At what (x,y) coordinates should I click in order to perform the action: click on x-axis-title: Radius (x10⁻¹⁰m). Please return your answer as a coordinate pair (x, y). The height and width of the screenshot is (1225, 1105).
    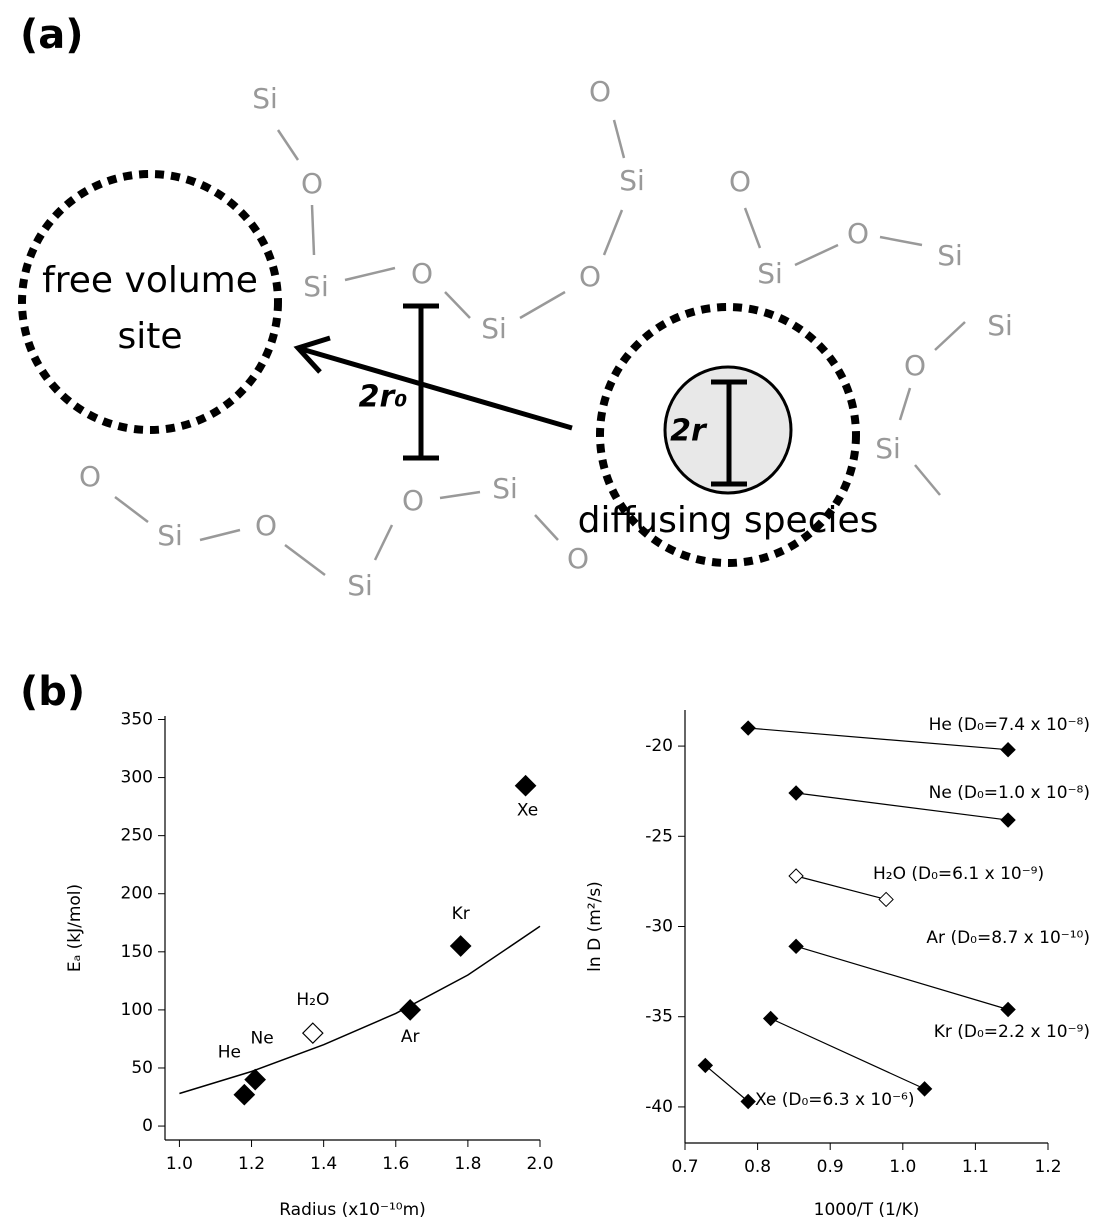
    Looking at the image, I should click on (352, 1210).